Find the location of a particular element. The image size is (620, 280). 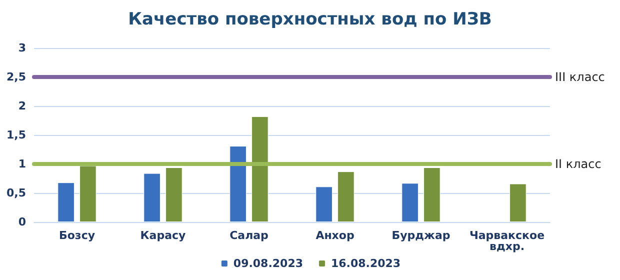

legend-label: 16.08.2023 is located at coordinates (366, 263).